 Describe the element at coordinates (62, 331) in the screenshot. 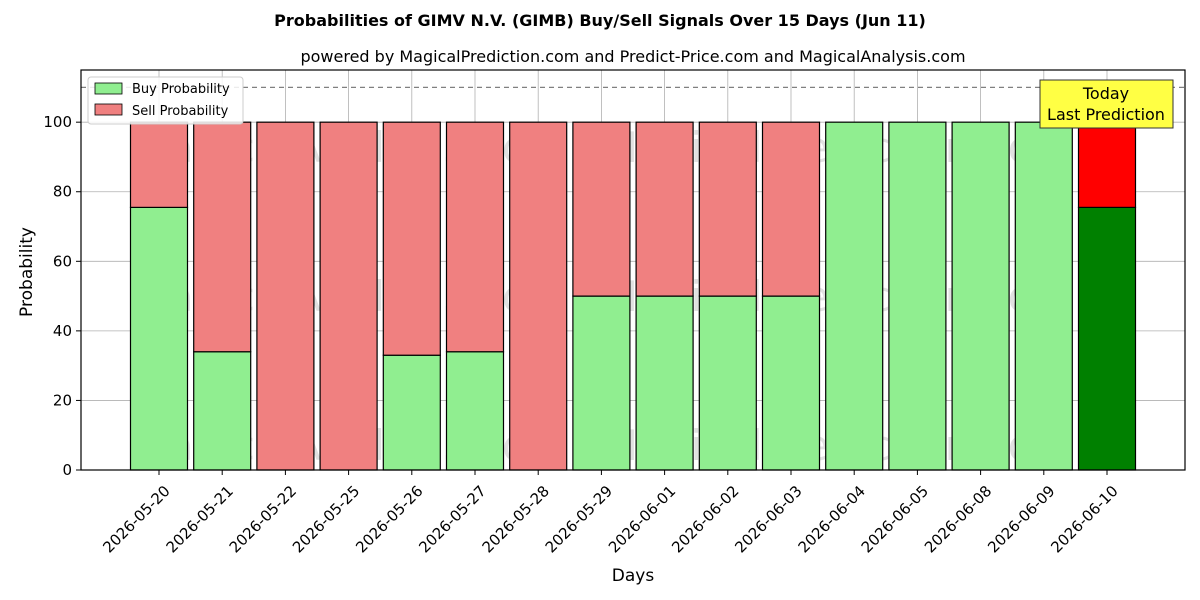

I see `y-tick-label: 40` at that location.